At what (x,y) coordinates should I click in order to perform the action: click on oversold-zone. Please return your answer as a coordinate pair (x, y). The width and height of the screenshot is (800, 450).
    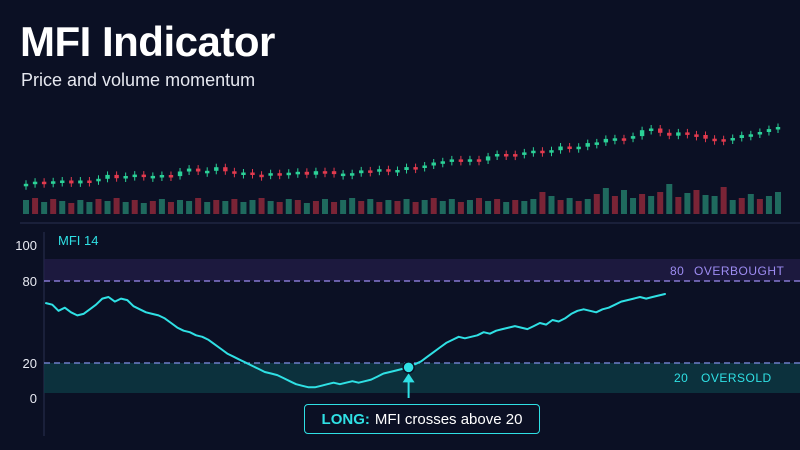
    Looking at the image, I should click on (422, 378).